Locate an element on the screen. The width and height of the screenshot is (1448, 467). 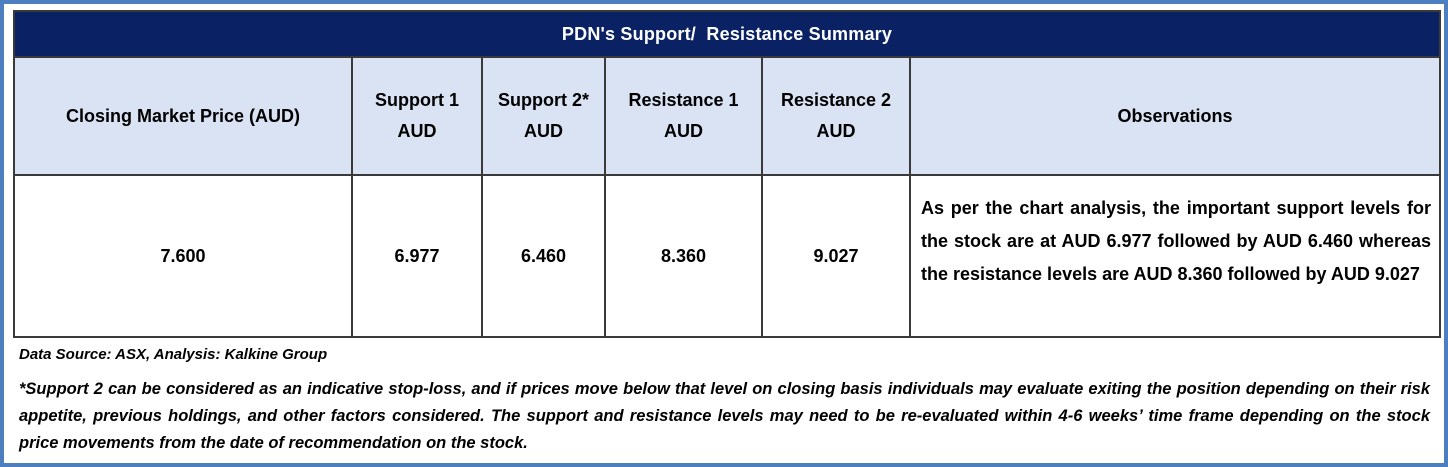
column-header-support2: Support 2* AUD is located at coordinates (543, 116).